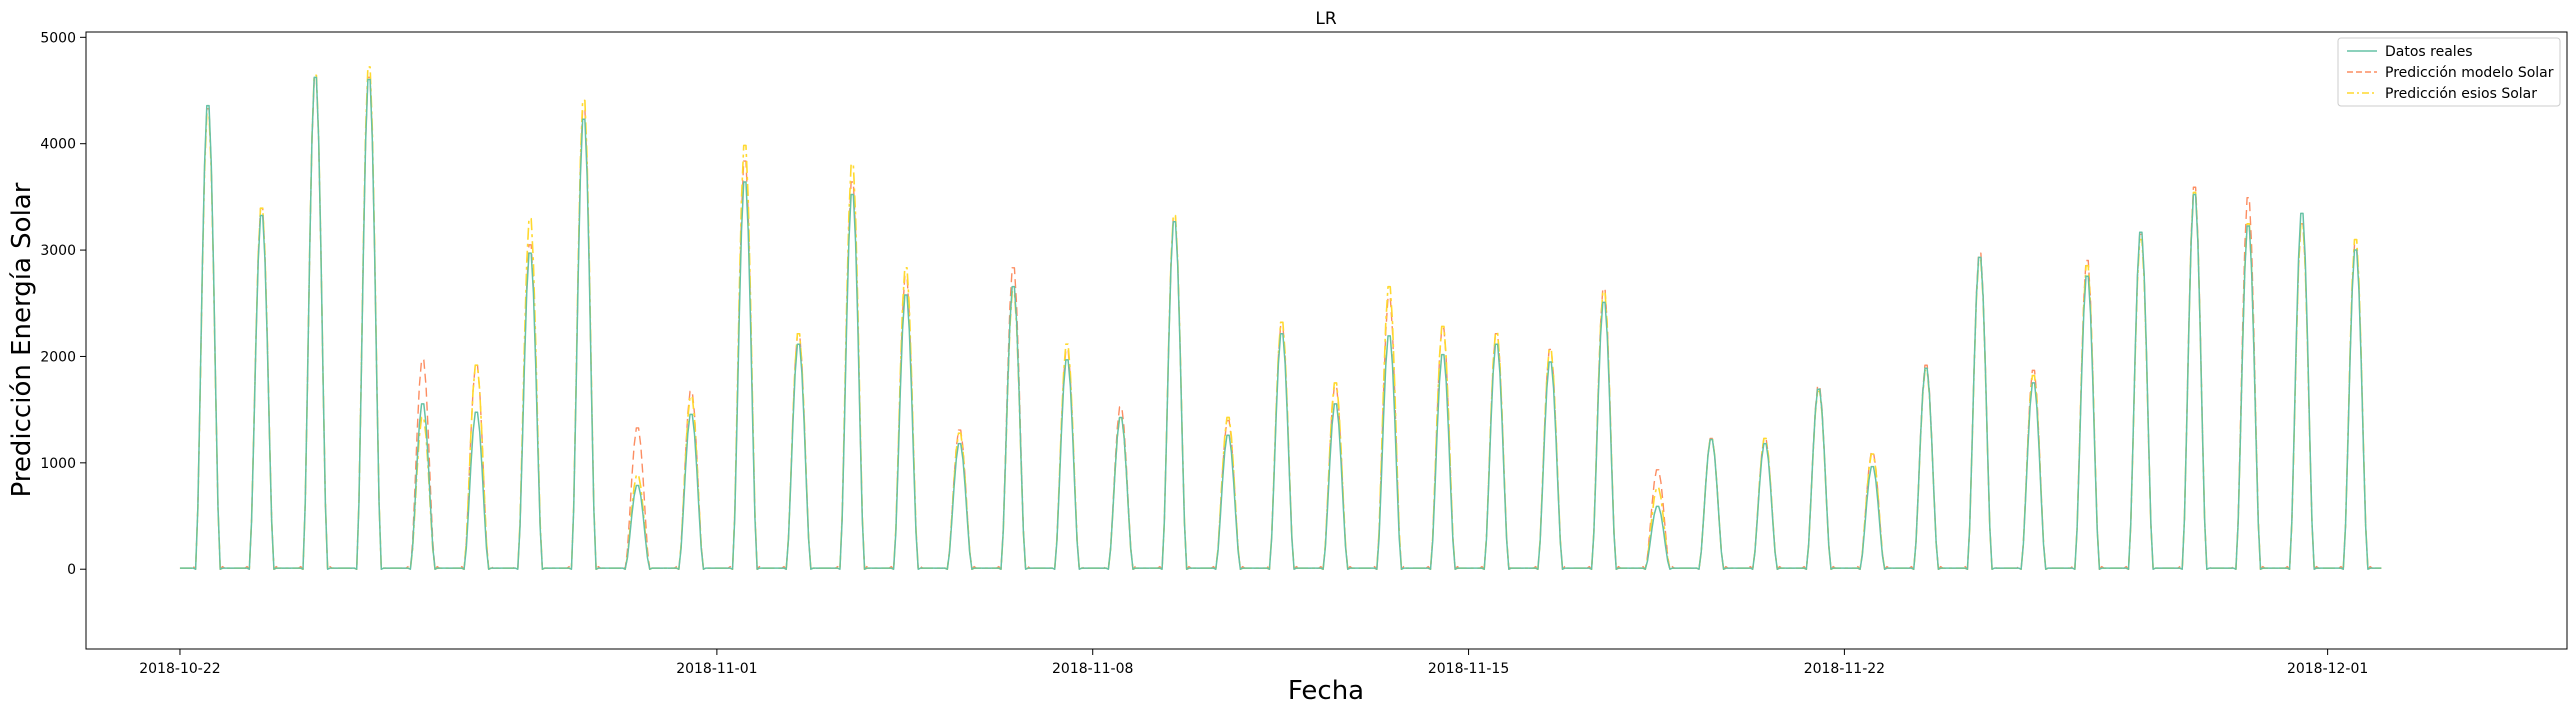  What do you see at coordinates (1325, 19) in the screenshot?
I see `chart-title: LR` at bounding box center [1325, 19].